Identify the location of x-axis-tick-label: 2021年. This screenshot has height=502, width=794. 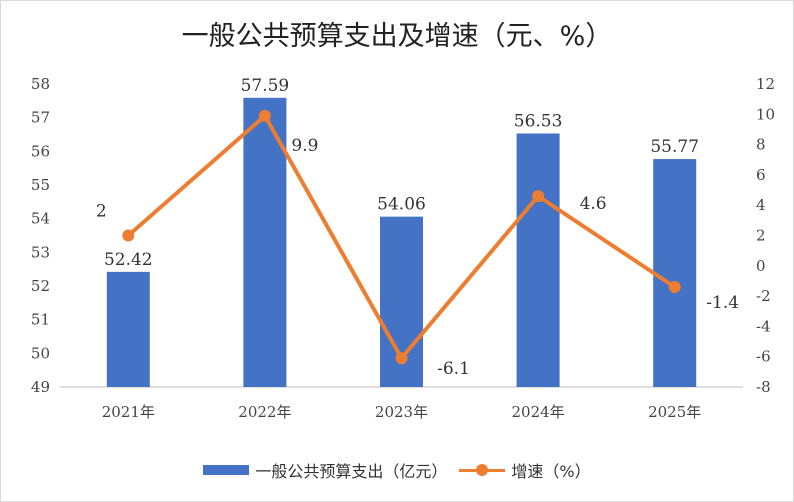
(128, 412).